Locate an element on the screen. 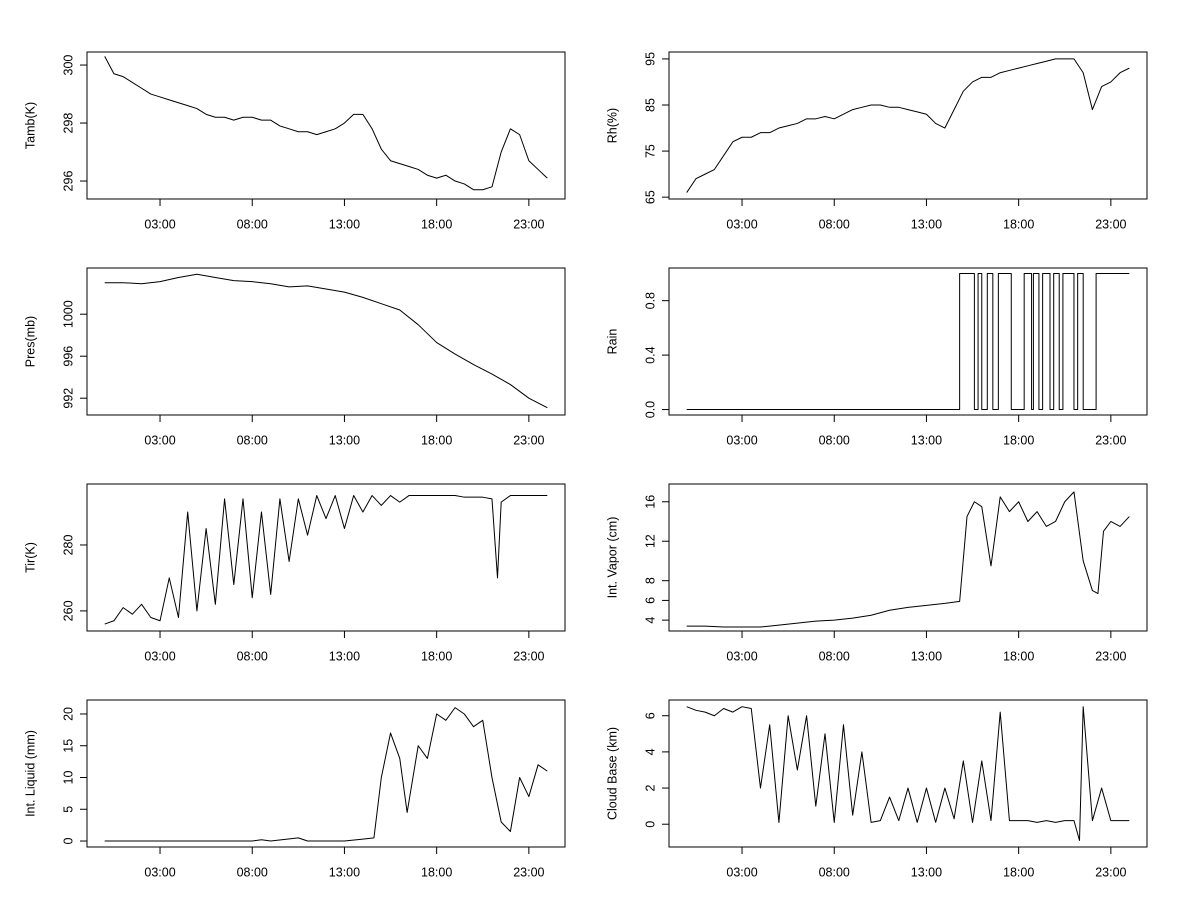  y-tick-label: 65 is located at coordinates (650, 197).